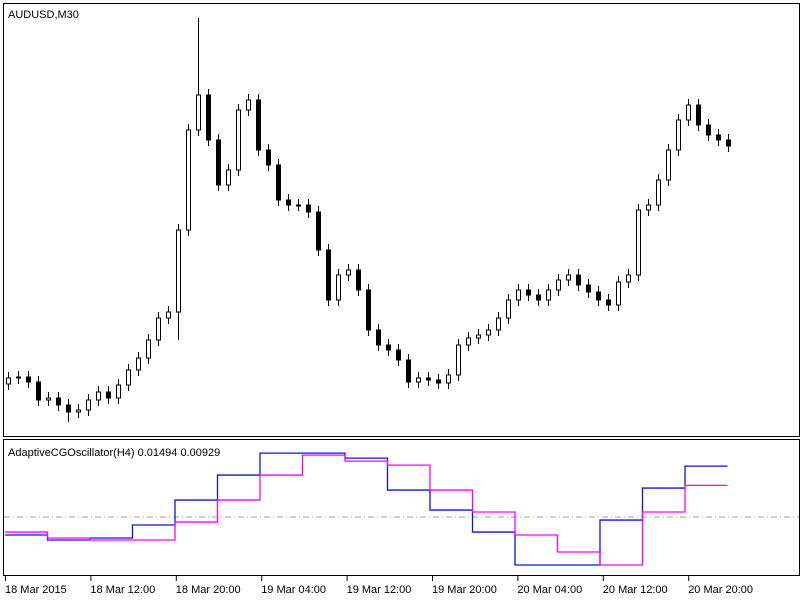  What do you see at coordinates (635, 590) in the screenshot?
I see `x-tick-label: 20 Mar 12:00` at bounding box center [635, 590].